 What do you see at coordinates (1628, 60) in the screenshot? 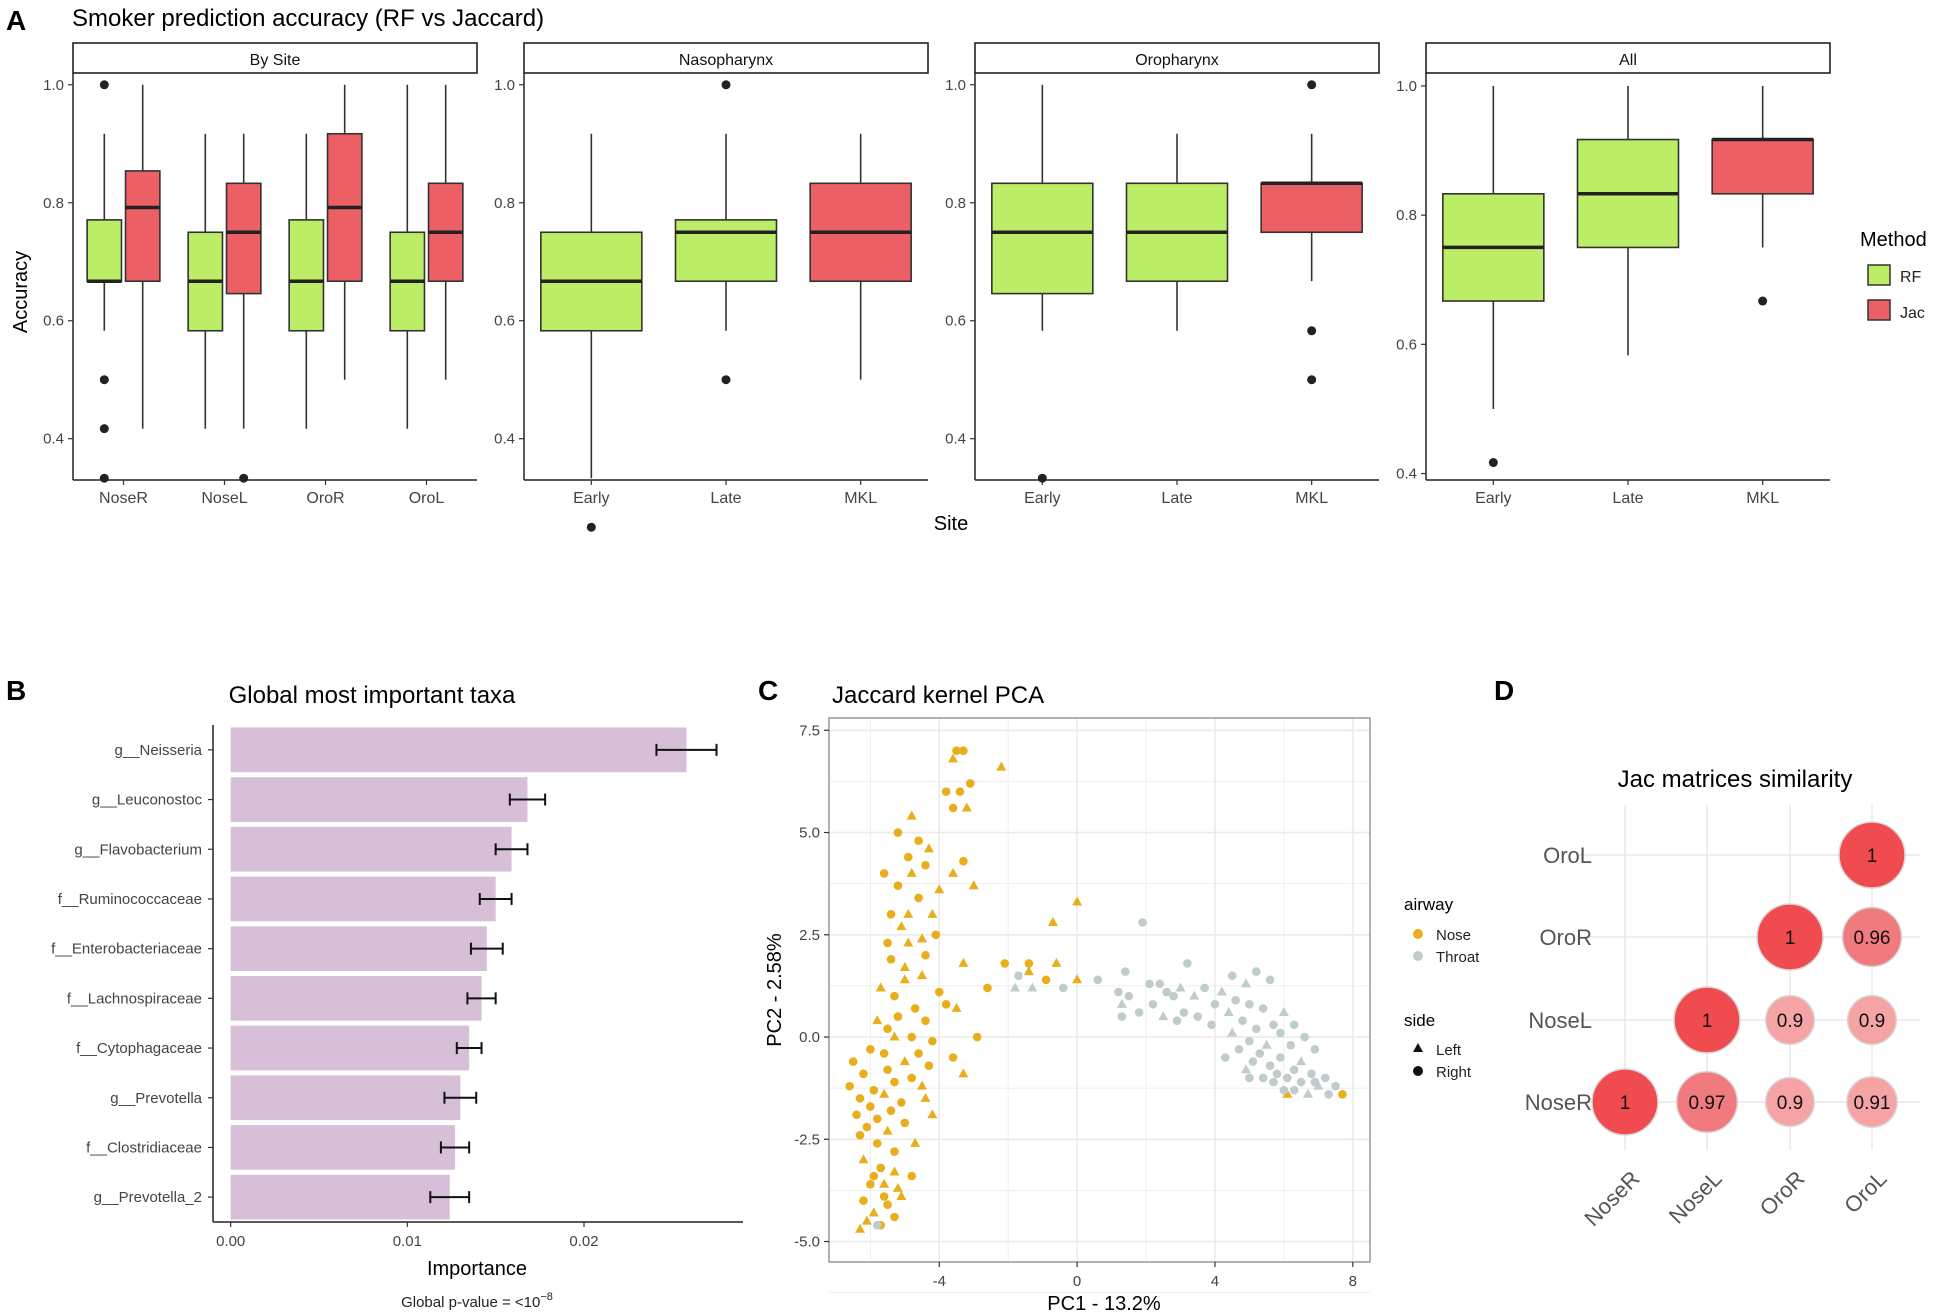
I see `facet-strip-label: All` at bounding box center [1628, 60].